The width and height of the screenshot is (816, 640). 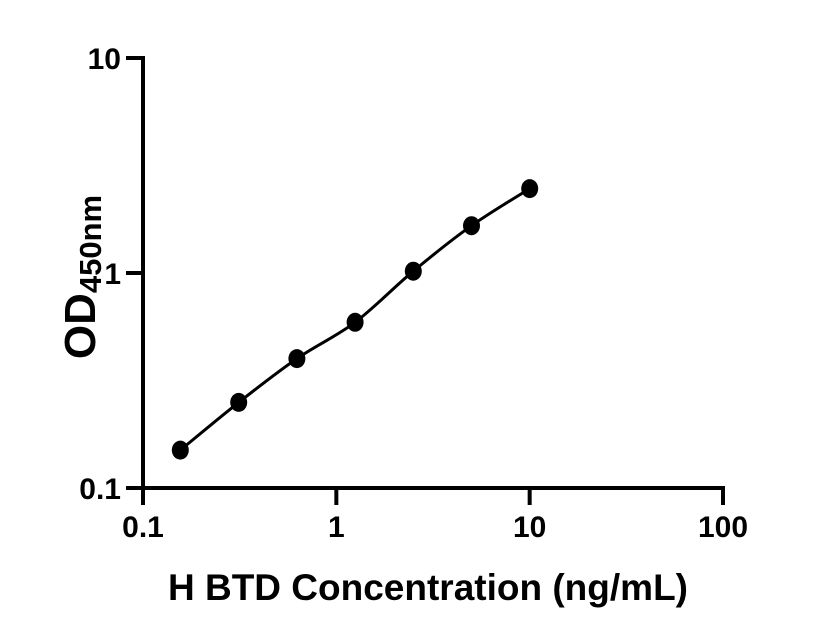 I want to click on y-tick-label: 0.1, so click(x=100, y=489).